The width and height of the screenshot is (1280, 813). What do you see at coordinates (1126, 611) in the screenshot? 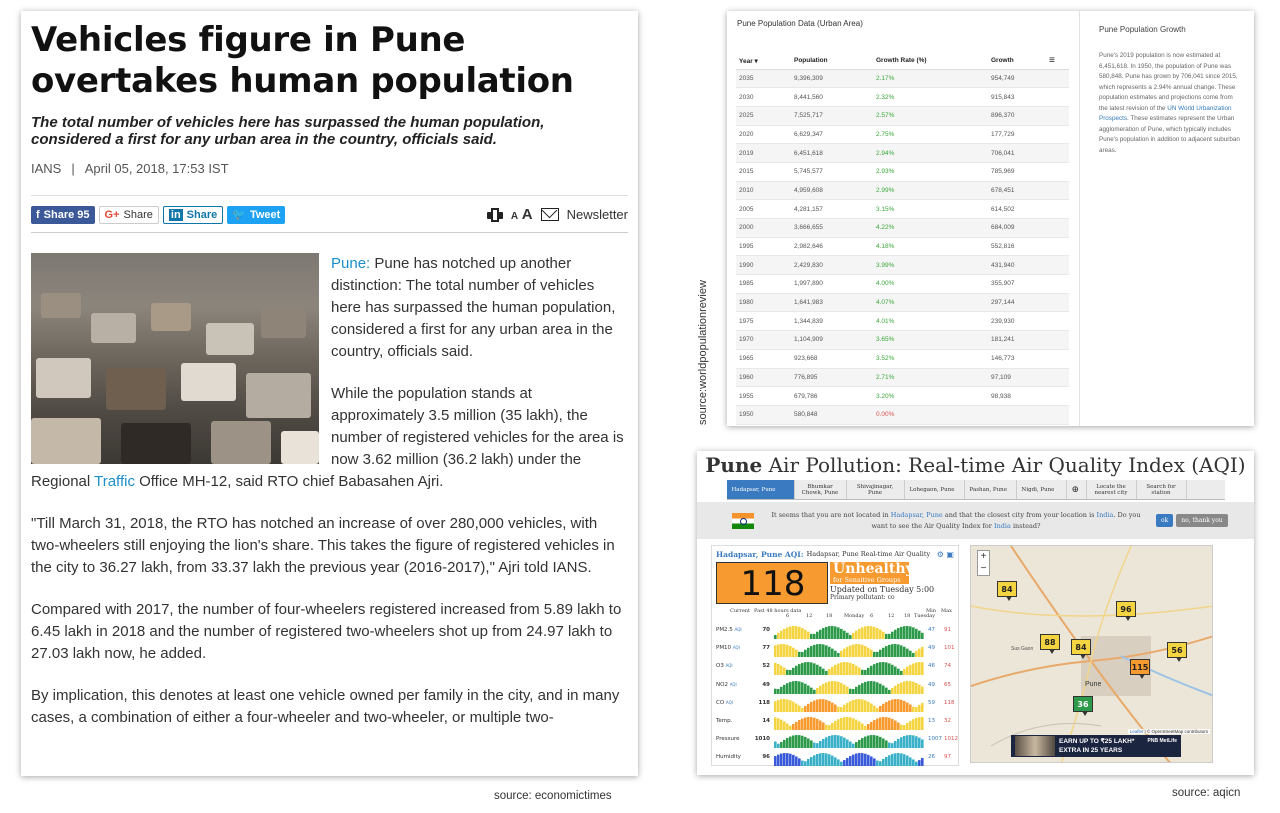
I see `map-marker: 96` at bounding box center [1126, 611].